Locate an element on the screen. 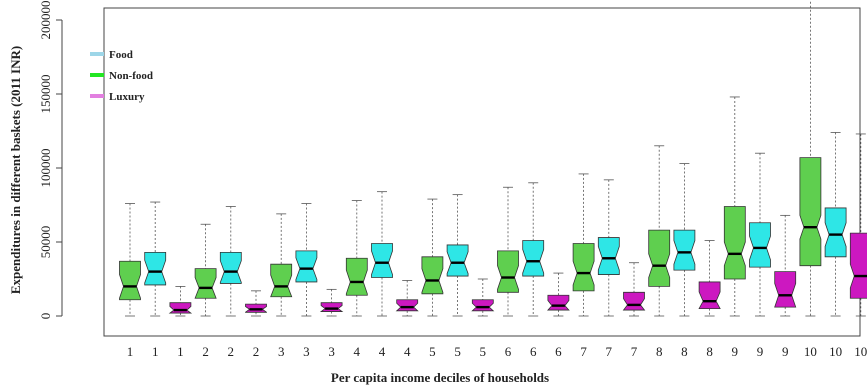 Image resolution: width=867 pixels, height=388 pixels. legend-label: Luxury is located at coordinates (127, 97).